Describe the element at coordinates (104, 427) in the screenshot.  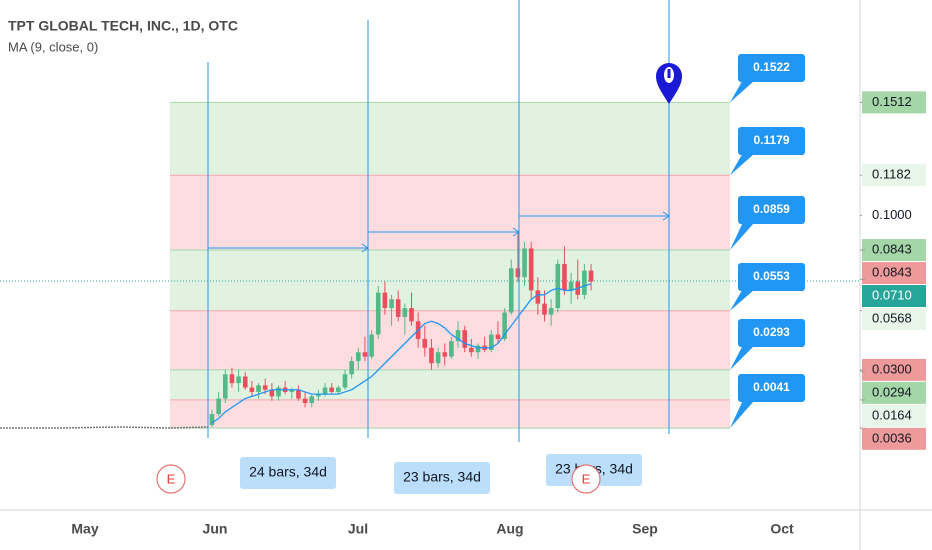
I see `early-price-line` at that location.